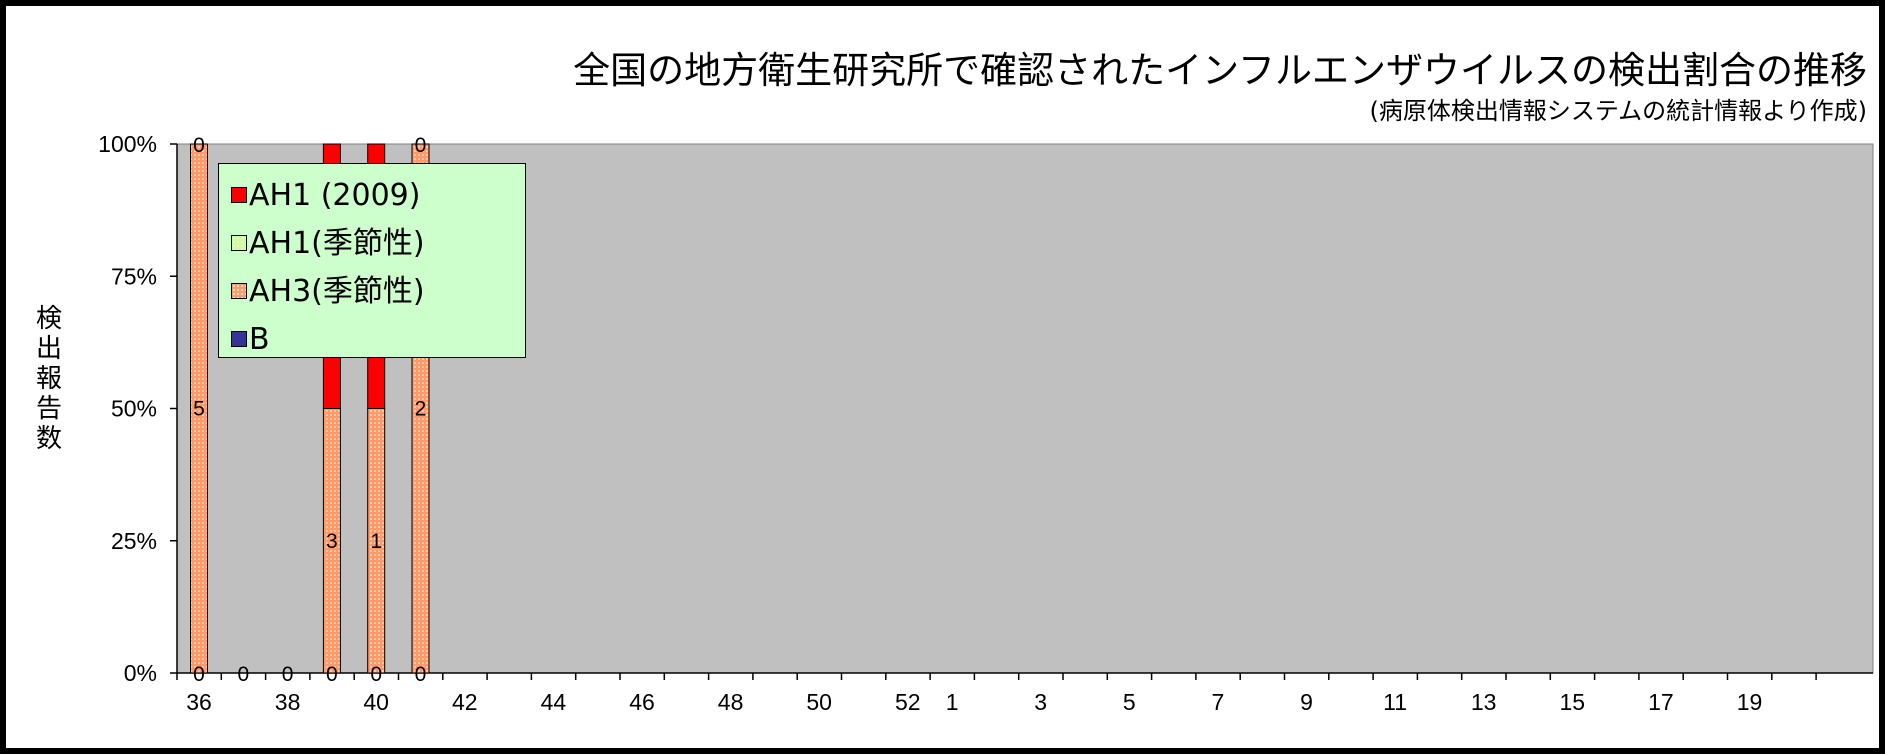  I want to click on legend-item: AH1(季節性), so click(378, 244).